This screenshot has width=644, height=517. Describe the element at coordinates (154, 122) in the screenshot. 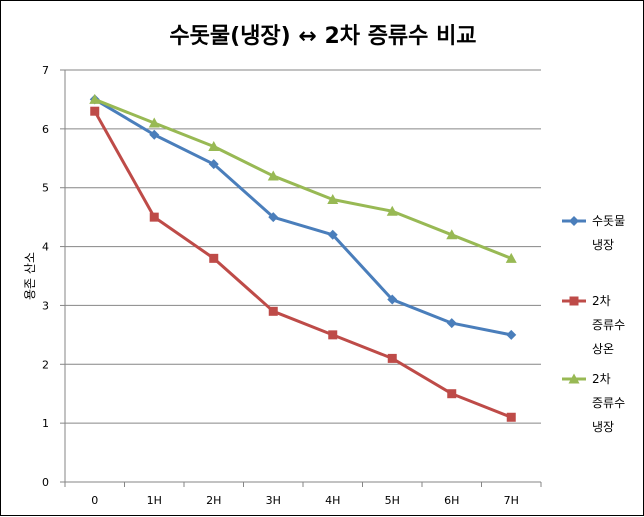

I see `series-3-point-1H` at that location.